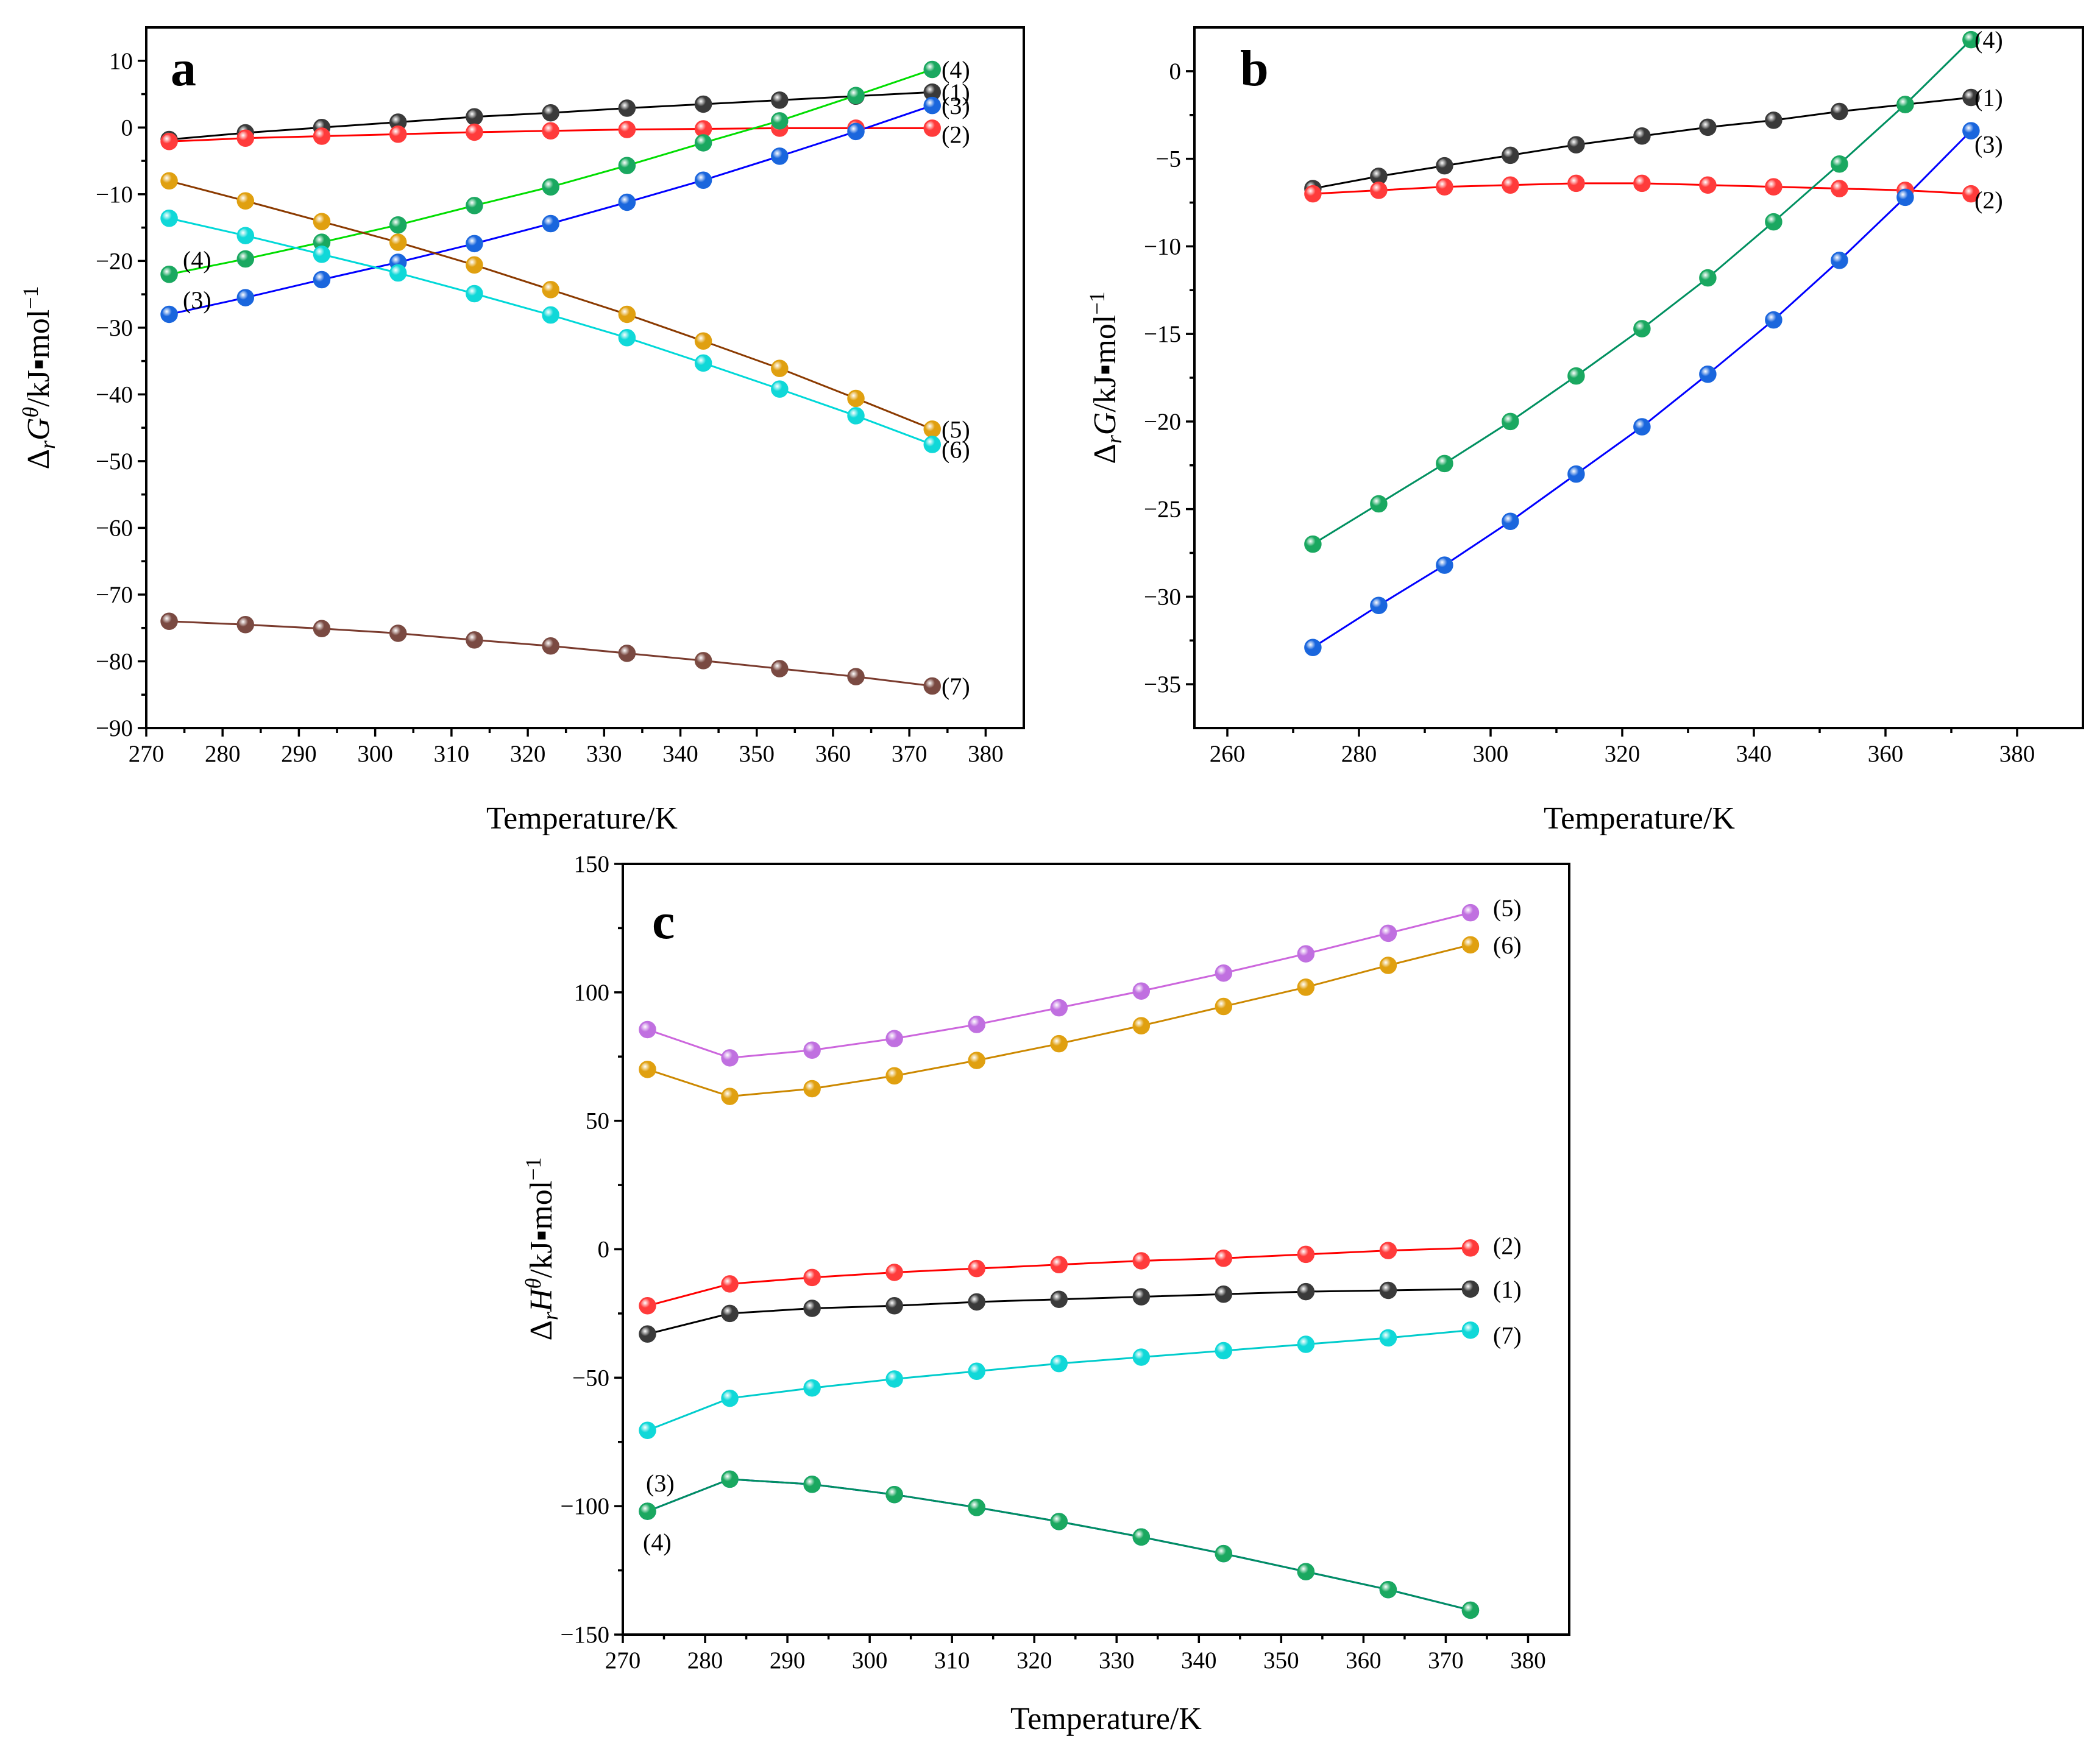 This screenshot has height=1754, width=2100. What do you see at coordinates (1162, 684) in the screenshot?
I see `y-tick-label: −35` at bounding box center [1162, 684].